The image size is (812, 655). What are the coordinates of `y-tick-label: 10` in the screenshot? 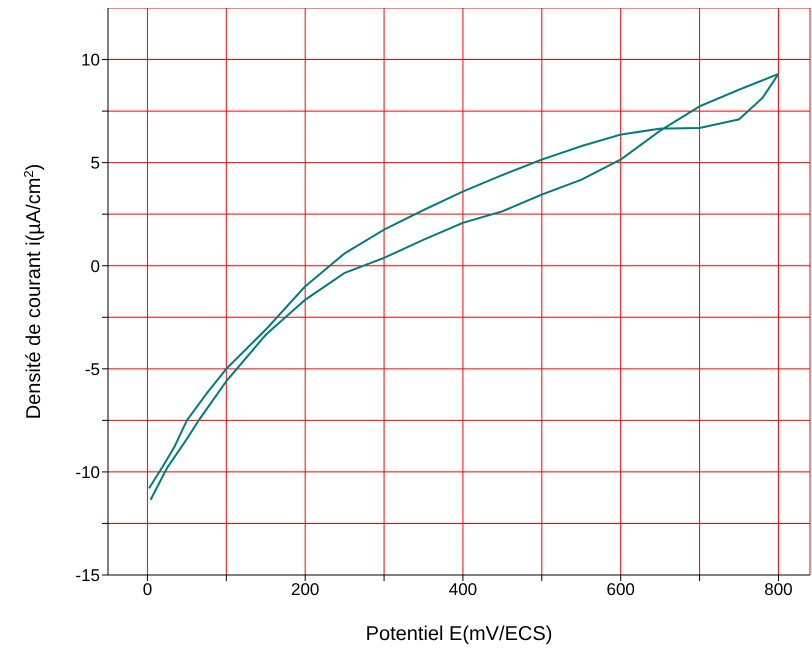 It's located at (90, 60).